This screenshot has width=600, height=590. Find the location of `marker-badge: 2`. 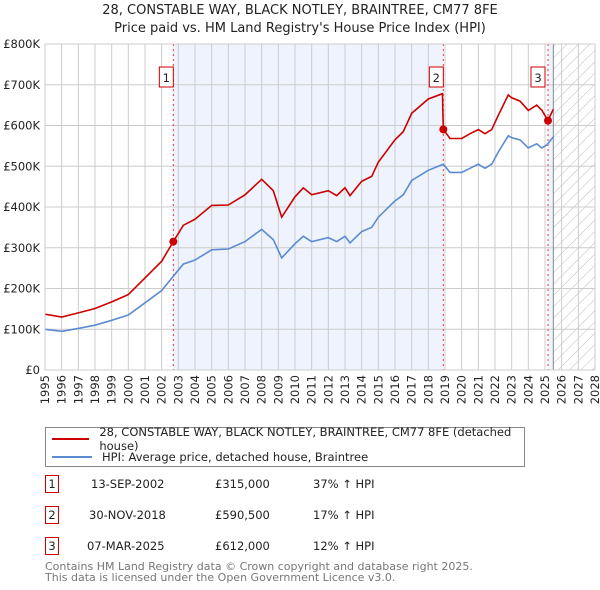

marker-badge: 2 is located at coordinates (52, 515).